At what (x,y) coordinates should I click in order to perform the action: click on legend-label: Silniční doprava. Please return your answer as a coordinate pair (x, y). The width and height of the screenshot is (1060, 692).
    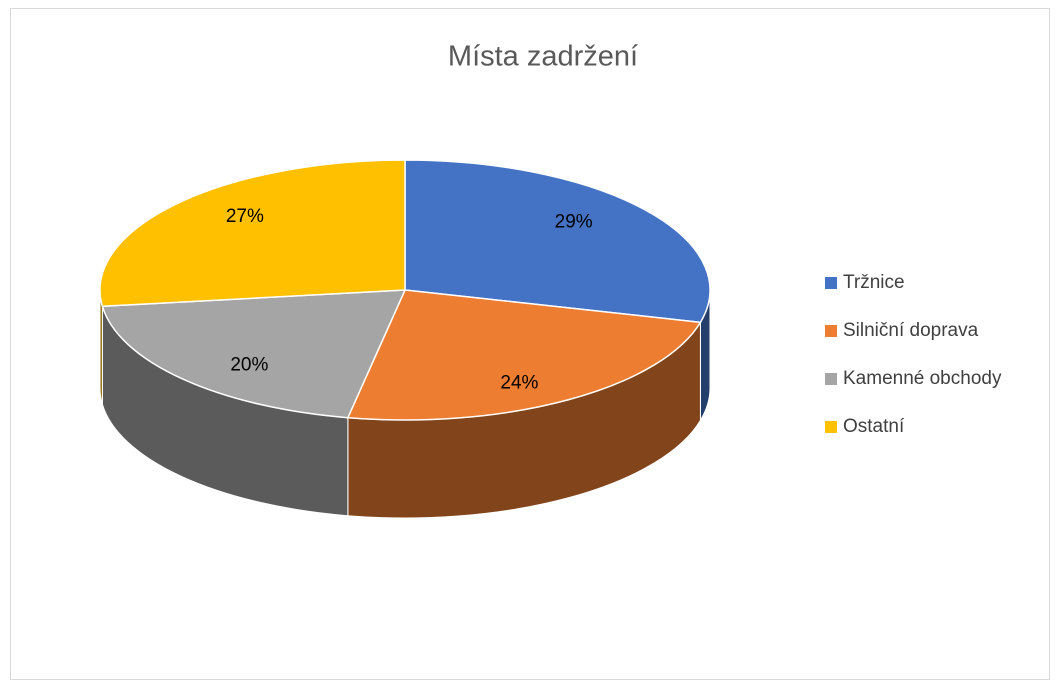
    Looking at the image, I should click on (911, 330).